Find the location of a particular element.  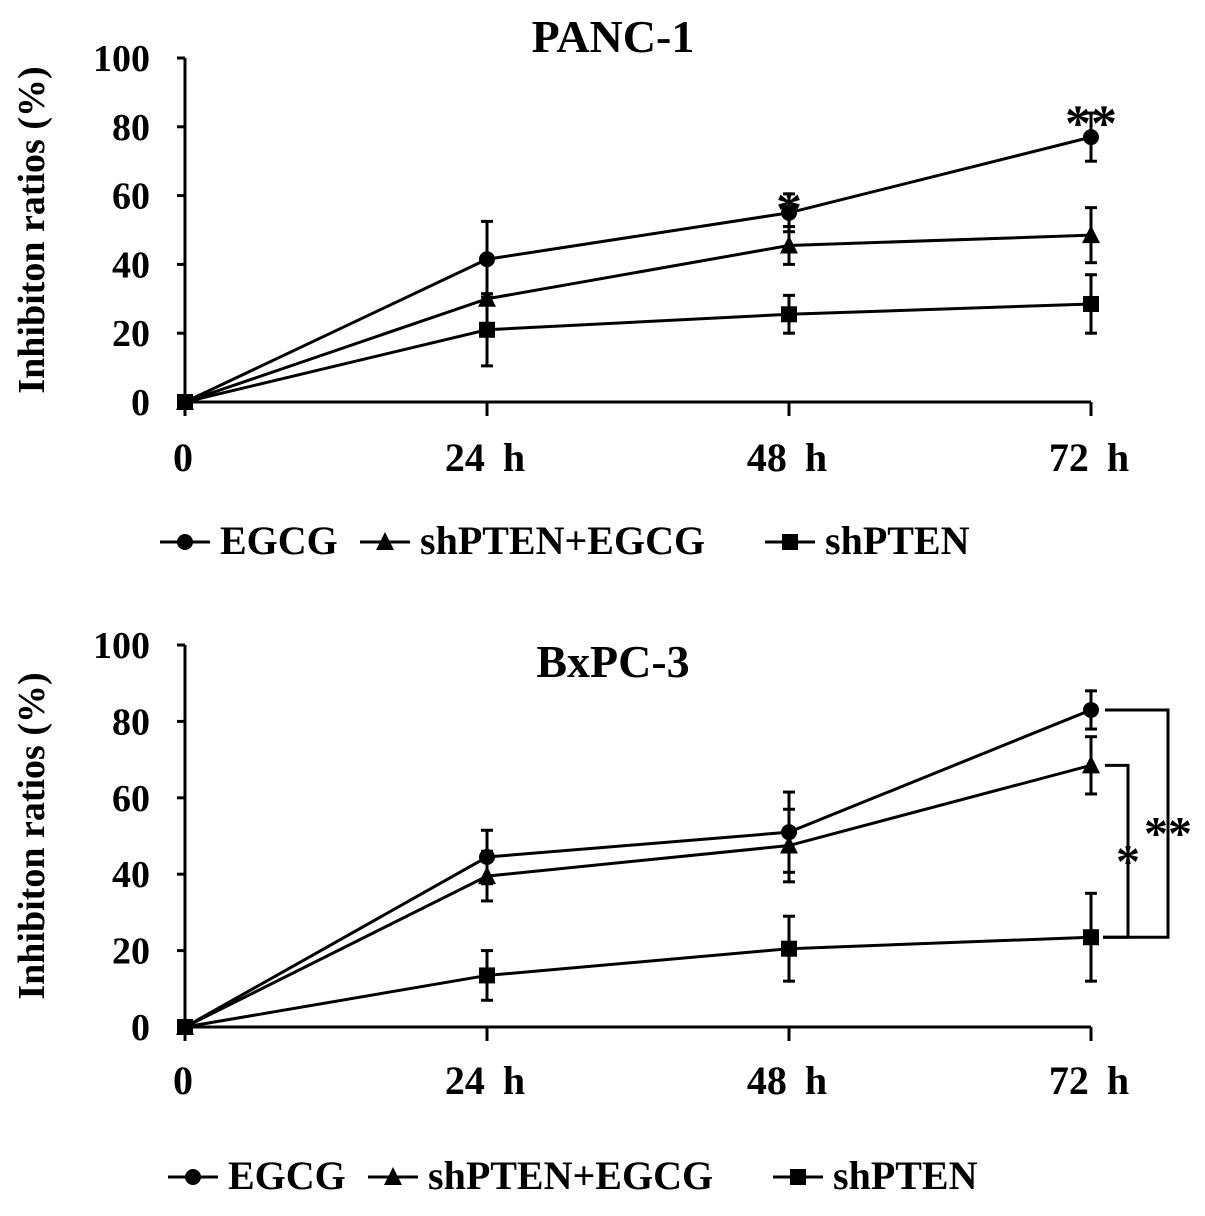

series-triangle is located at coordinates (638, 310).